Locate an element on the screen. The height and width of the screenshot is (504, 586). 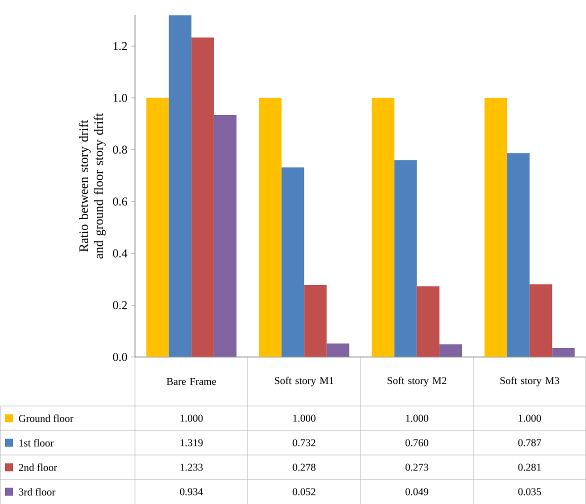
y-axis-title: Ratio between story drift and ground floor story drift is located at coordinates (92, 186).